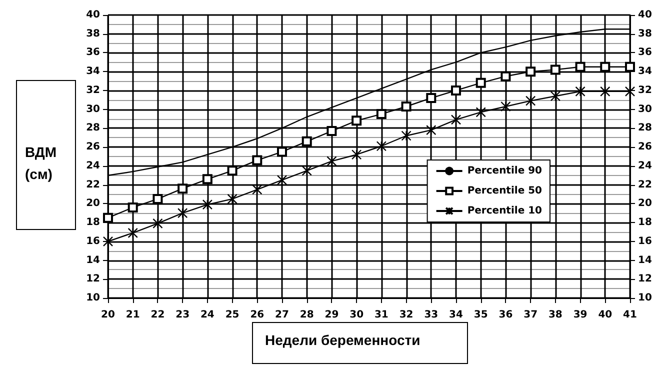 This screenshot has width=662, height=370. I want to click on x-axis-title: Недели беременности, so click(360, 343).